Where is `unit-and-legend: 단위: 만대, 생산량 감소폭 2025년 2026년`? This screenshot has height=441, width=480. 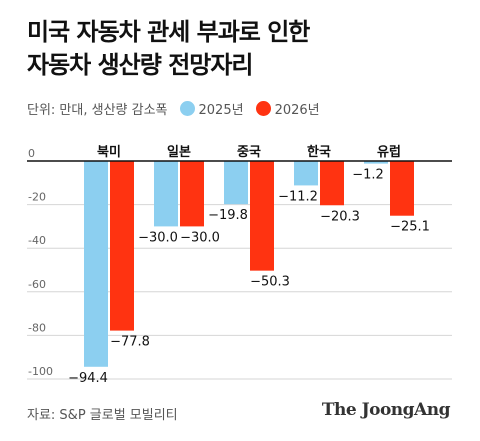
unit-and-legend: 단위: 만대, 생산량 감소폭 2025년 2026년 is located at coordinates (173, 108).